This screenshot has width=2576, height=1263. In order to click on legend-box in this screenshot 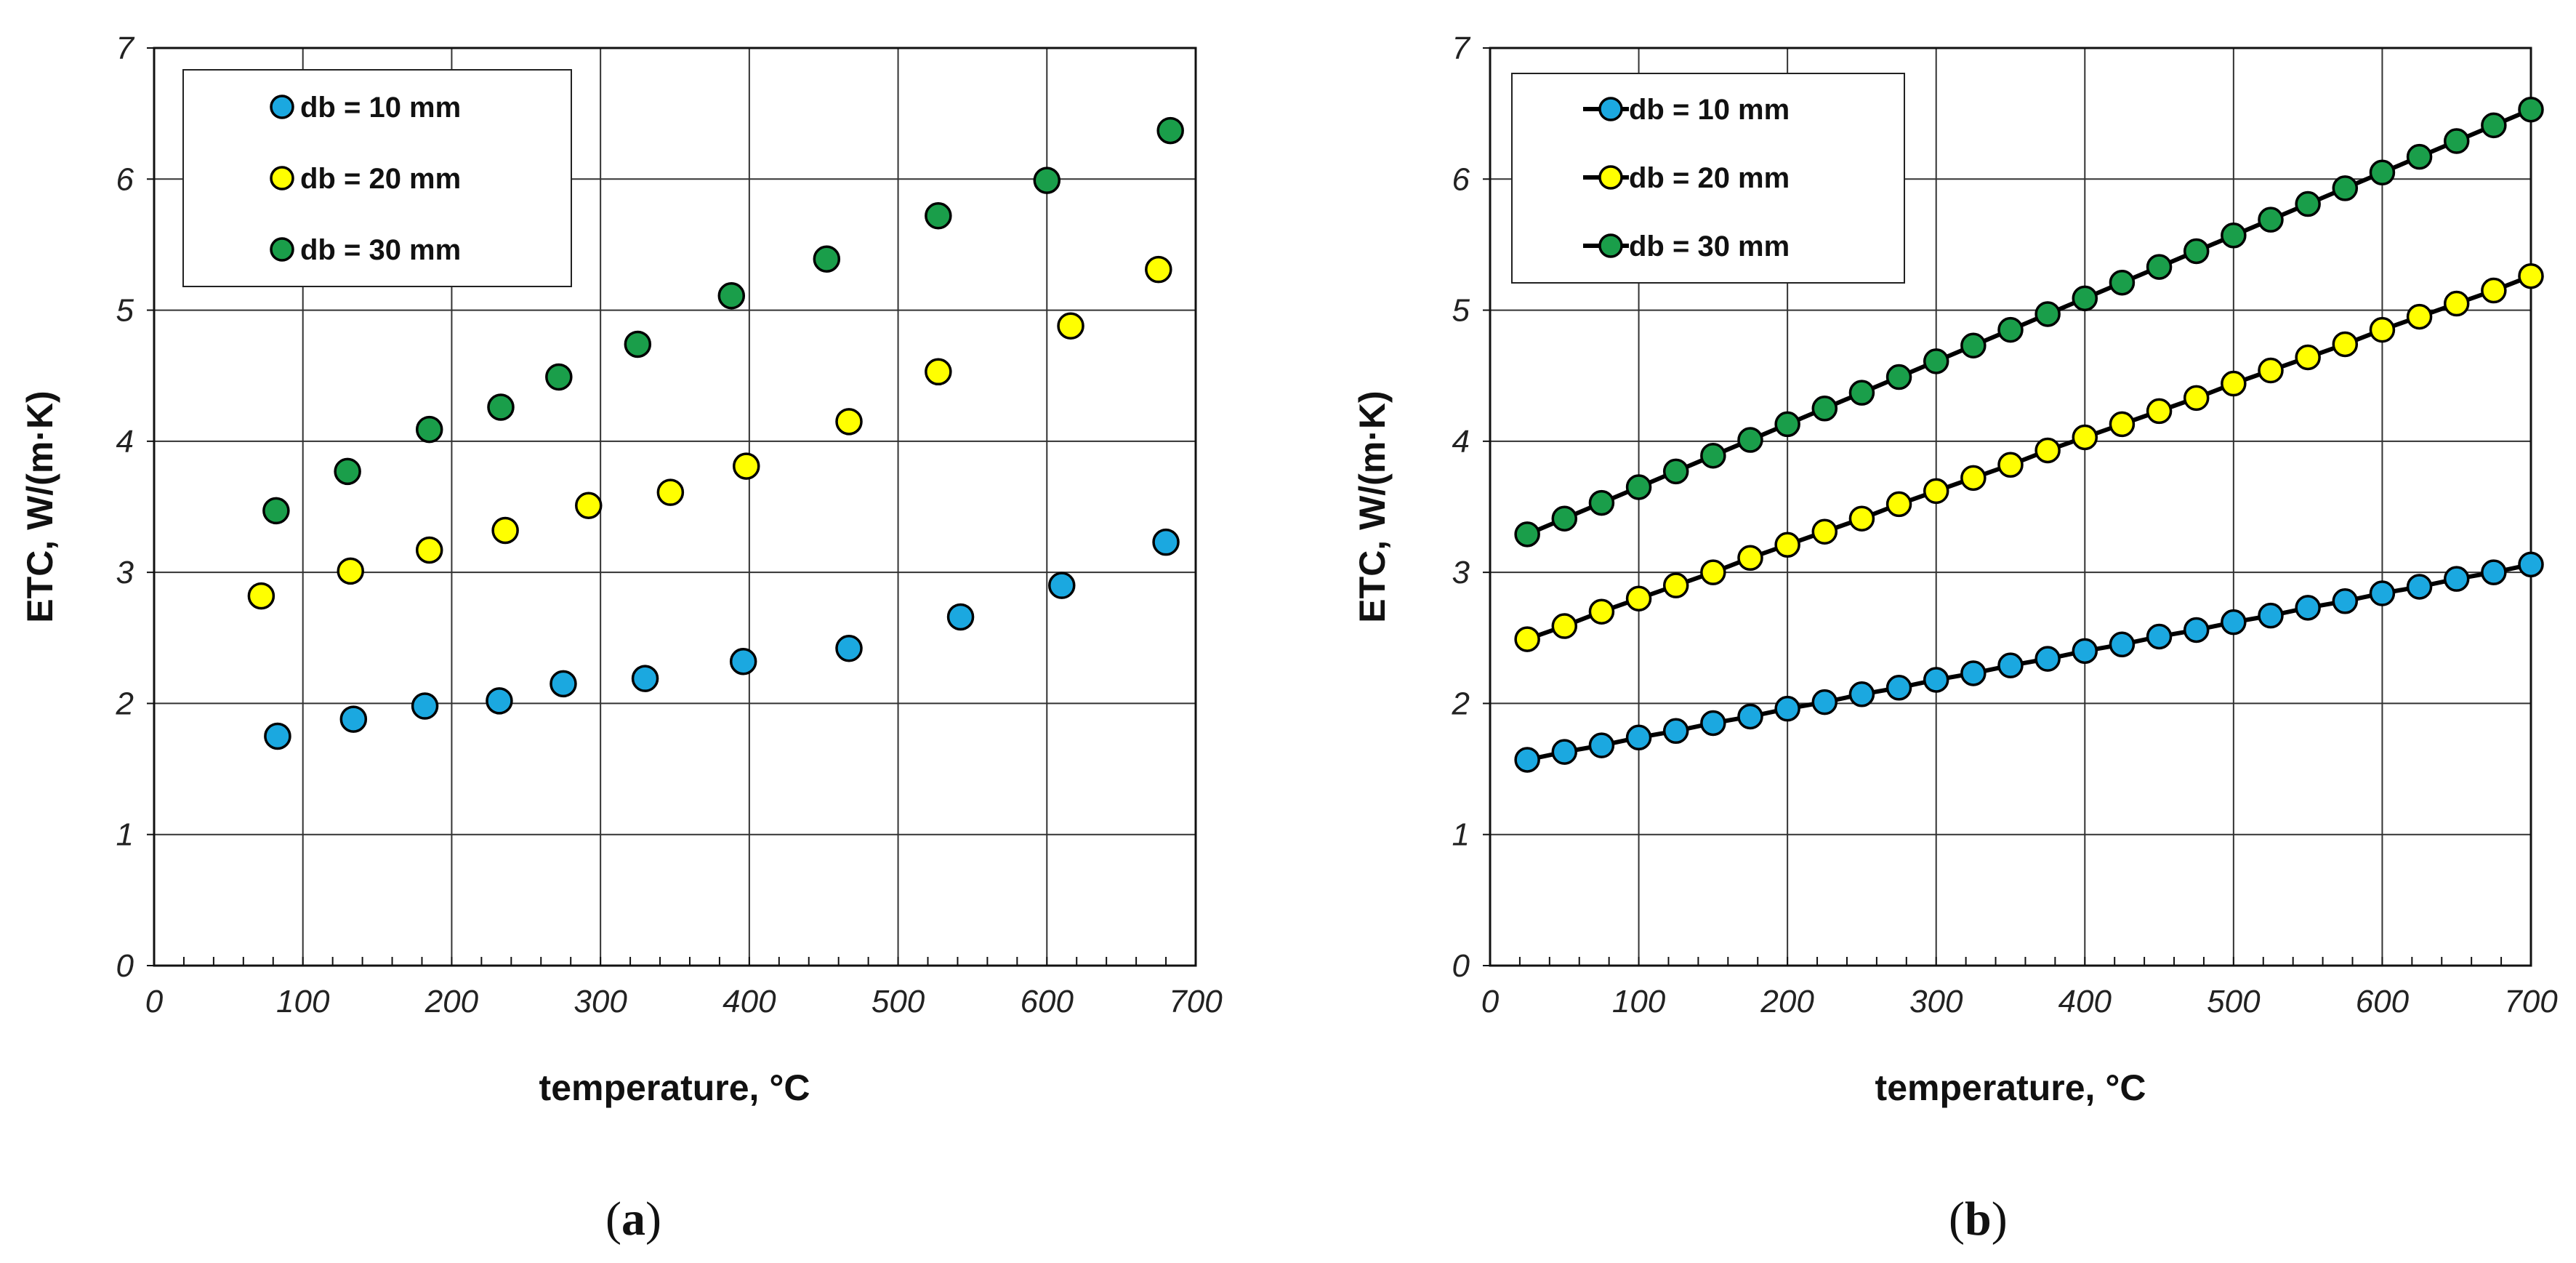, I will do `click(377, 178)`.